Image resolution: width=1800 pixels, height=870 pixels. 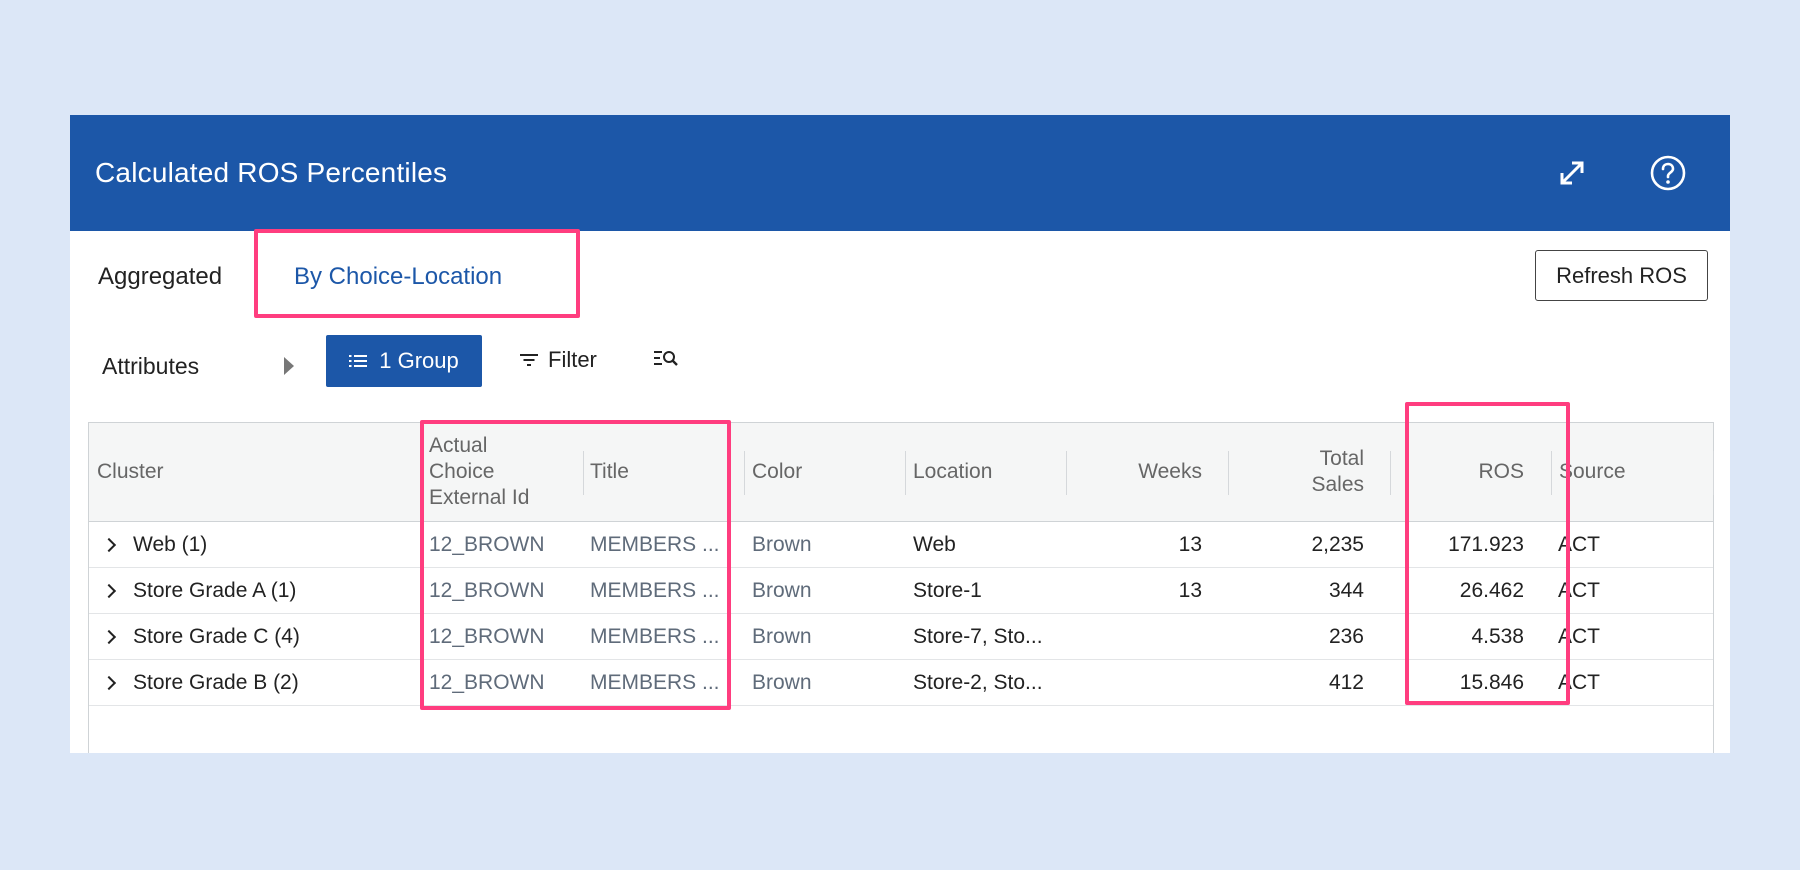 What do you see at coordinates (1621, 275) in the screenshot?
I see `refresh-ros-button: Refresh ROS` at bounding box center [1621, 275].